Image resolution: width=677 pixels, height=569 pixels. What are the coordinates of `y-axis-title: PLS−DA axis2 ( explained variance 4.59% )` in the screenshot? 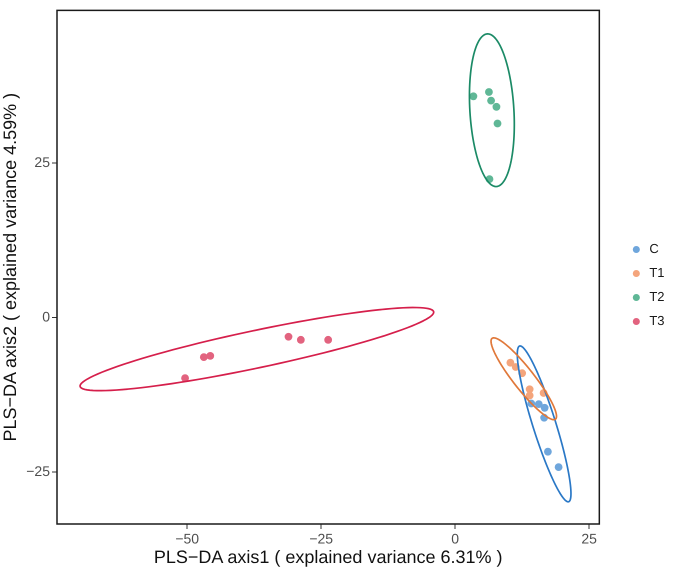 It's located at (10, 267).